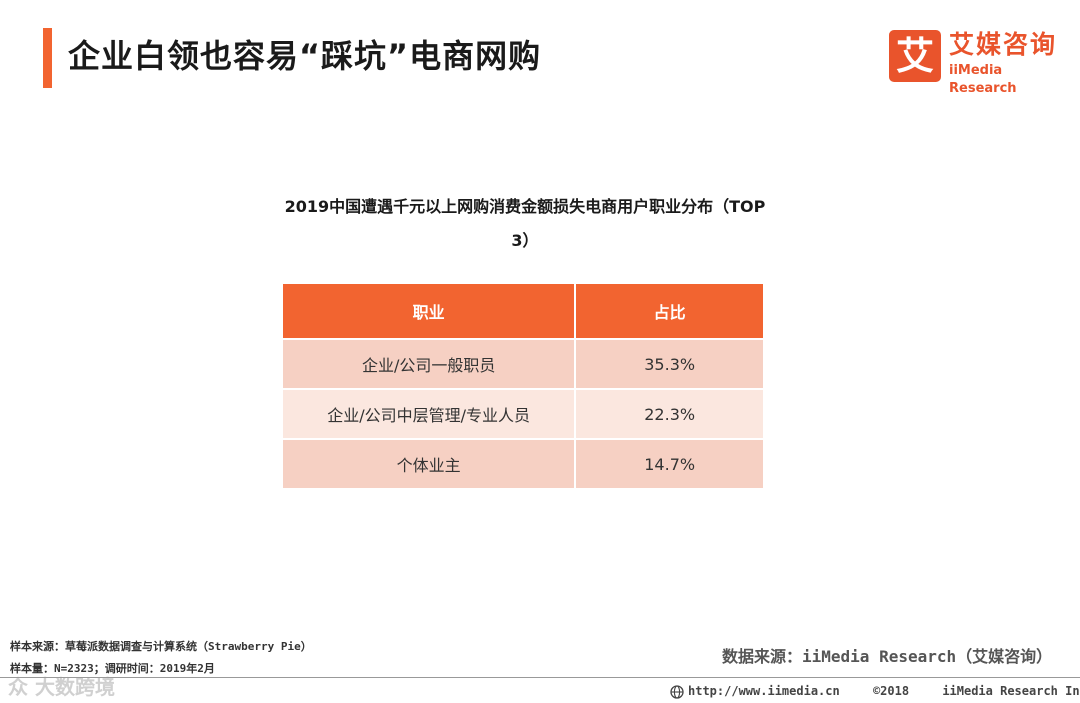 The height and width of the screenshot is (703, 1080). Describe the element at coordinates (525, 206) in the screenshot. I see `table-caption-line-1: 2019中国遭遇千元以上网购消费金额损失电商用户职业分布（TOP` at that location.